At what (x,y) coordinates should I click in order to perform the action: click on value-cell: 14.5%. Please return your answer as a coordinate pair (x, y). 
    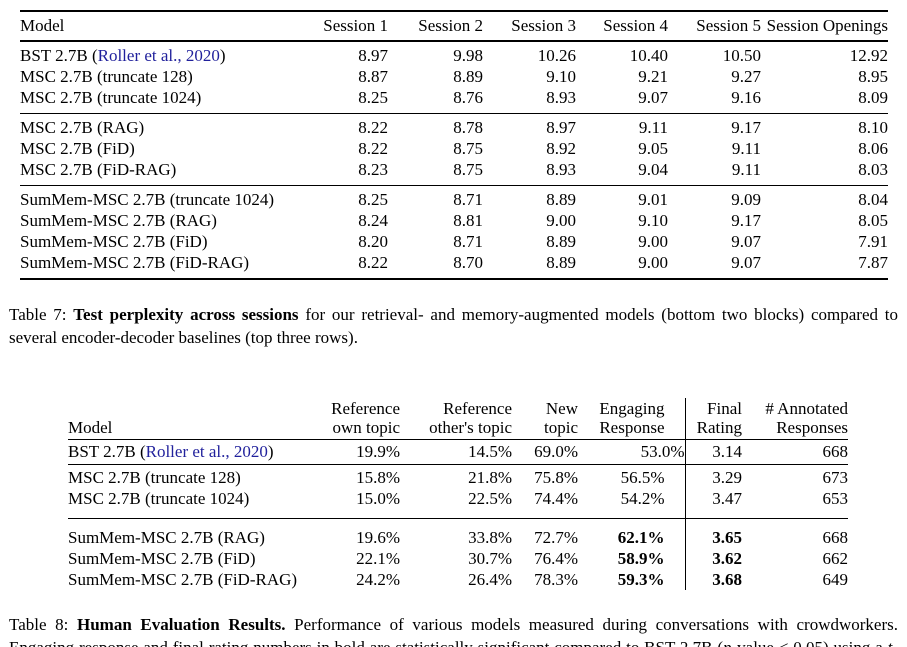
    Looking at the image, I should click on (490, 451).